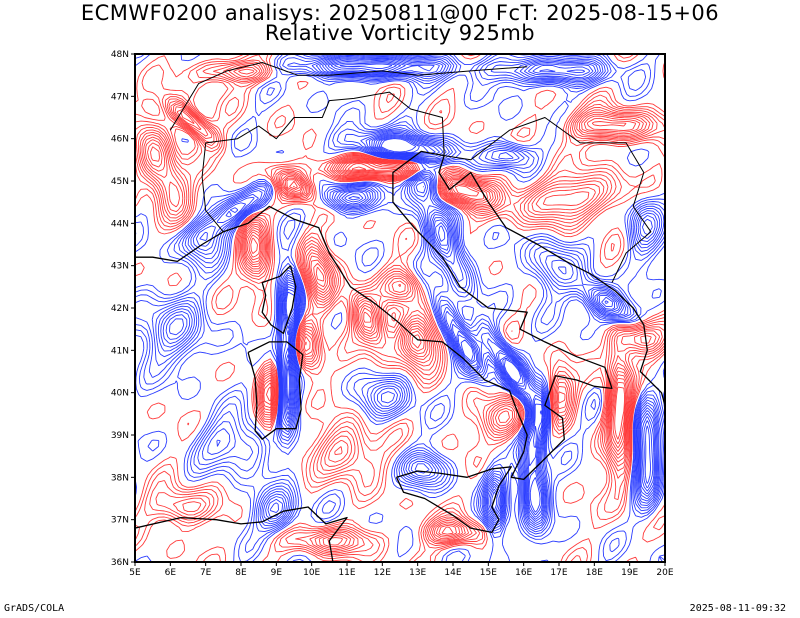  I want to click on lon-tick-label: 9E, so click(277, 573).